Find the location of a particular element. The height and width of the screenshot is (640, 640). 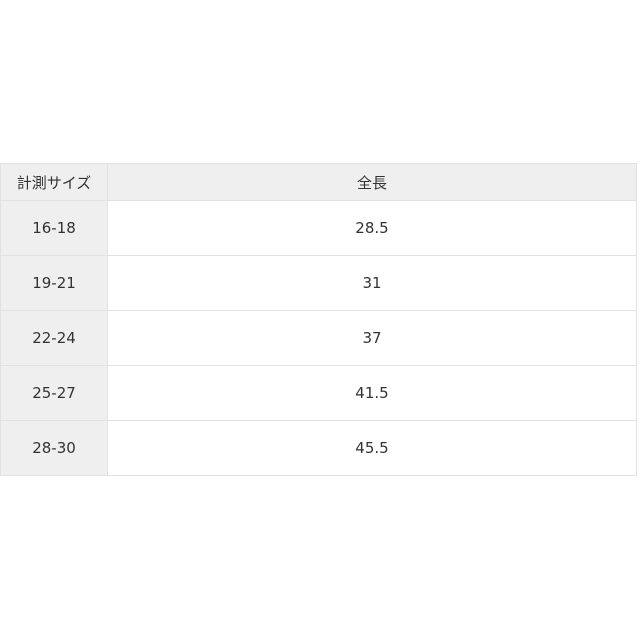

length-cell: 37 is located at coordinates (372, 338).